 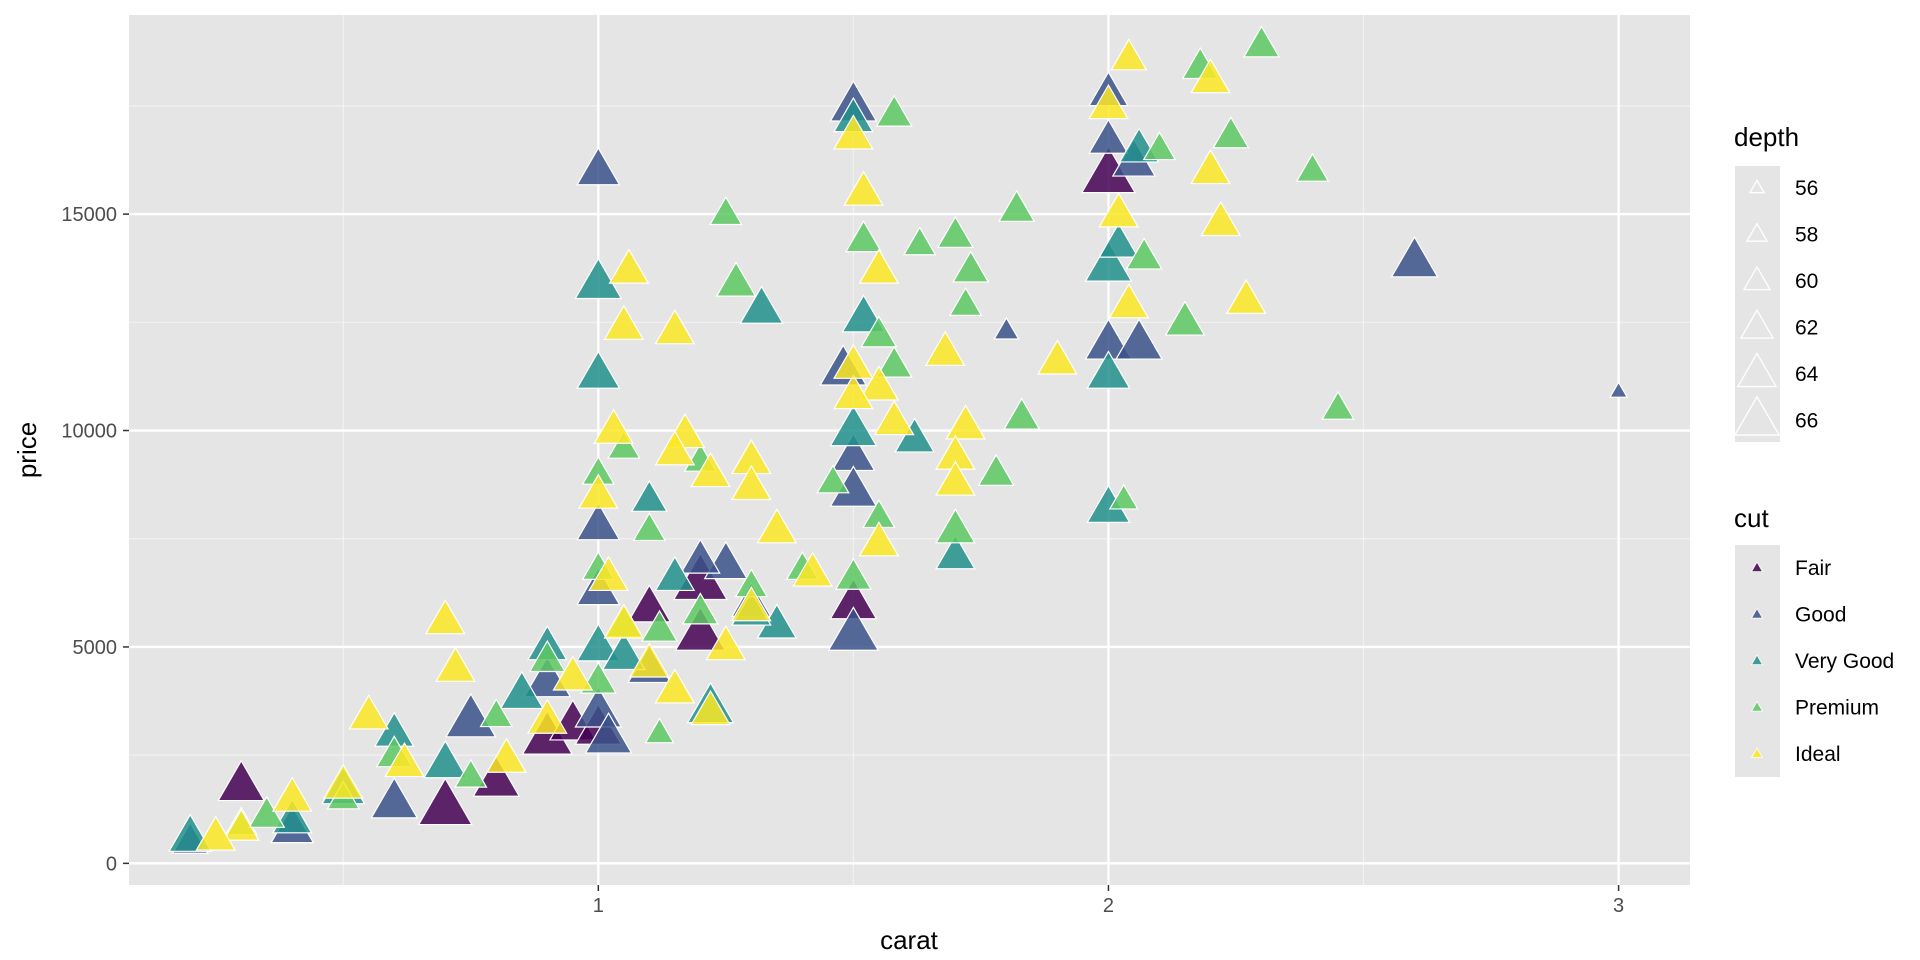 I want to click on legend-cut-title: cut, so click(x=1751, y=518).